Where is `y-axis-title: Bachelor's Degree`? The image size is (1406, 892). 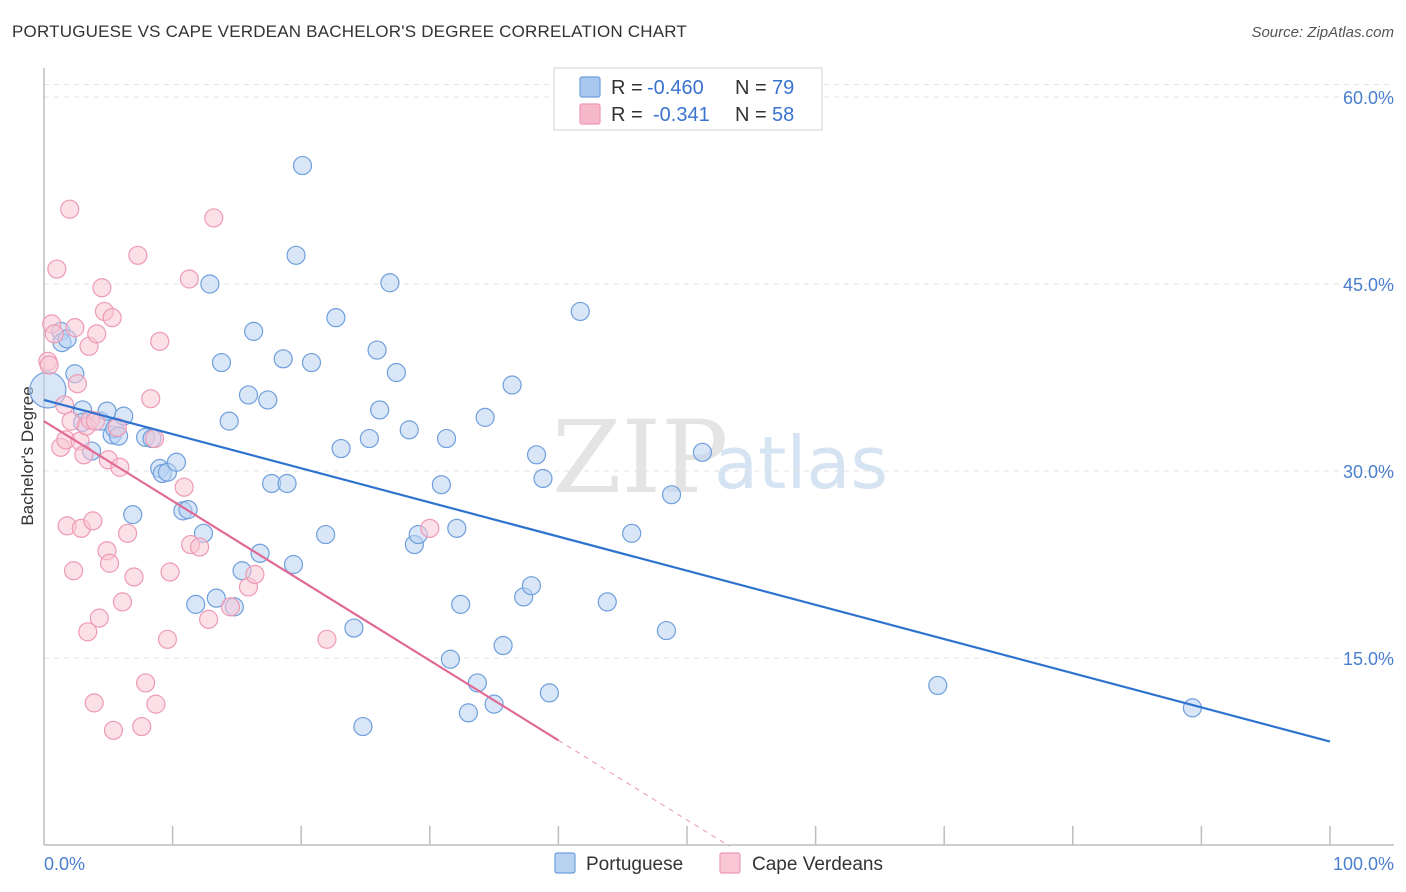 y-axis-title: Bachelor's Degree is located at coordinates (27, 455).